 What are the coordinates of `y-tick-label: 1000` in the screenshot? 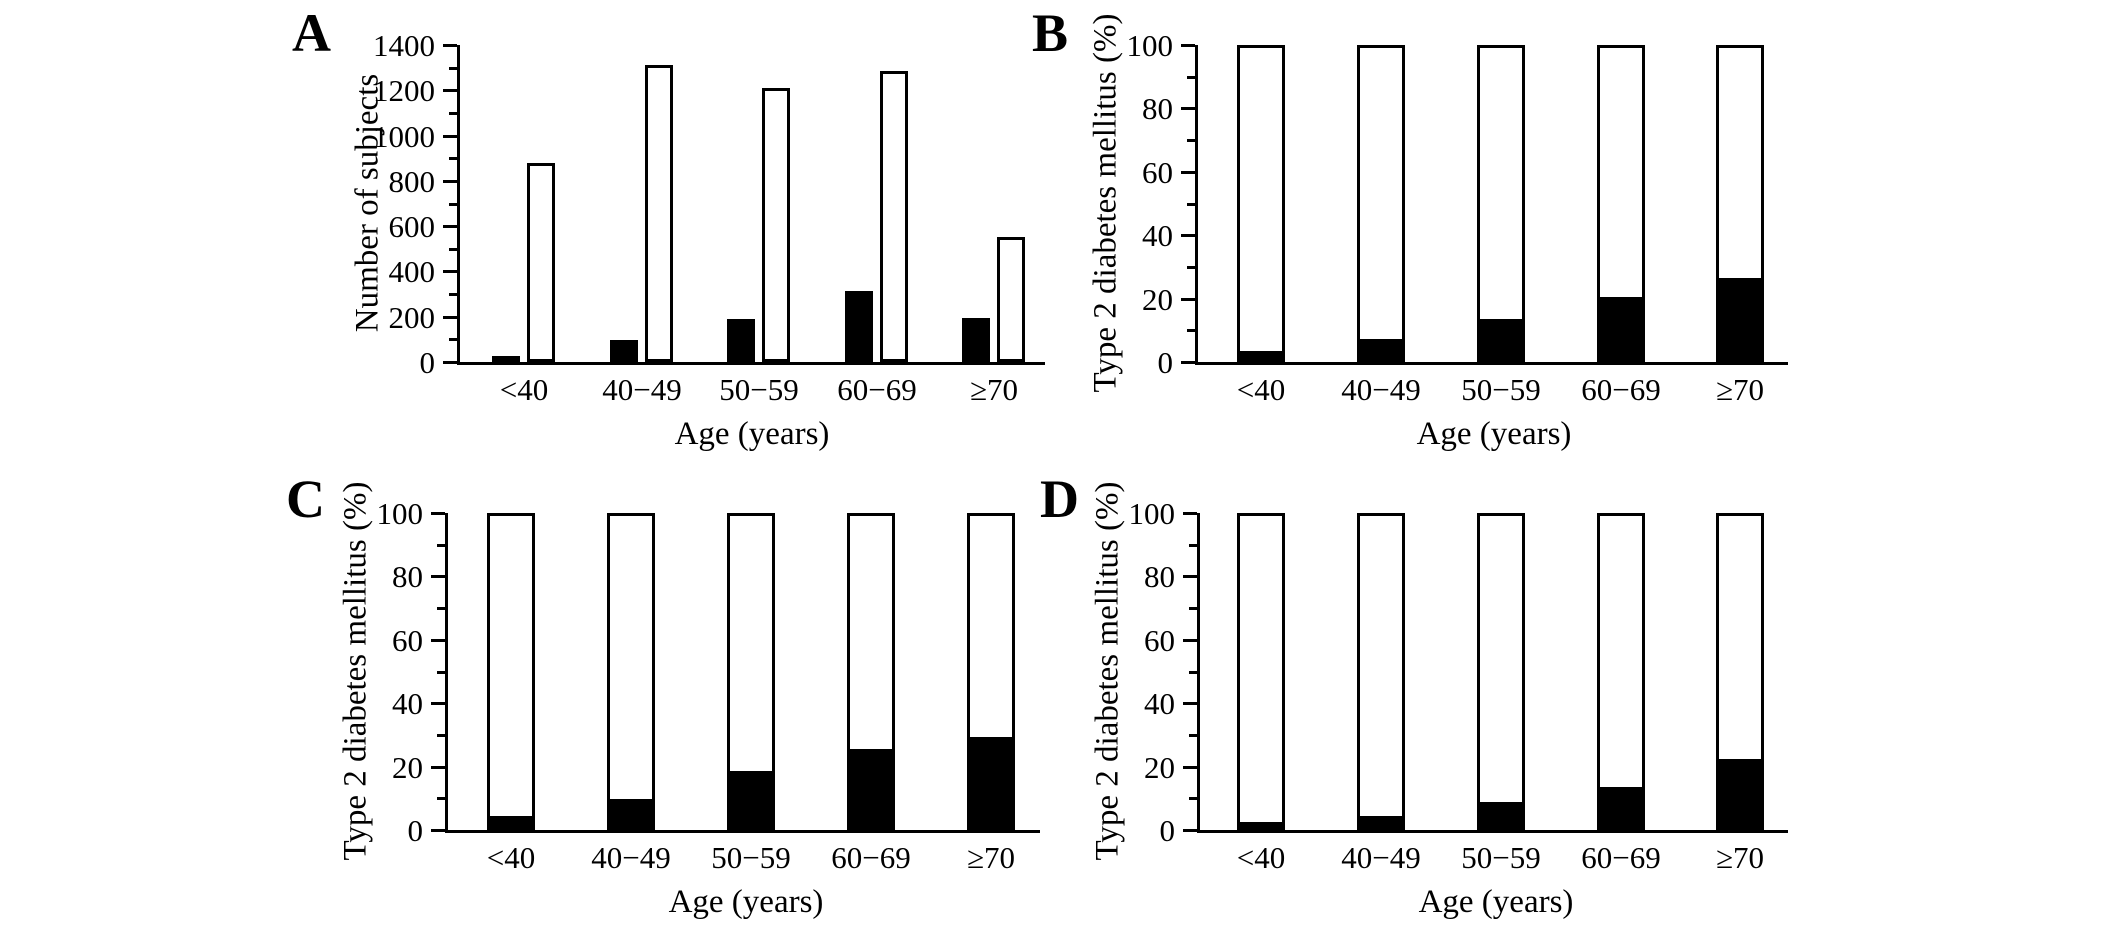 It's located at (404, 136).